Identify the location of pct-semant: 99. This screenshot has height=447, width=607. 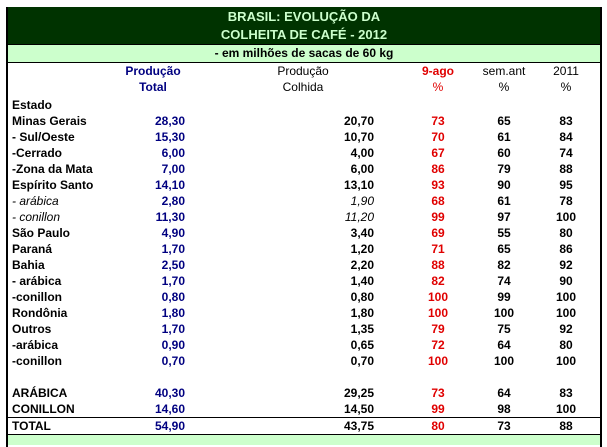
(504, 297).